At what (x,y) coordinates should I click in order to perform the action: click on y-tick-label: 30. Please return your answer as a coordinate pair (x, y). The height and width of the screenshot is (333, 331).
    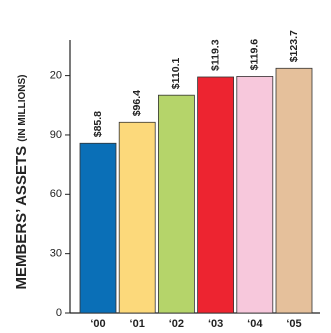
    Looking at the image, I should click on (56, 254).